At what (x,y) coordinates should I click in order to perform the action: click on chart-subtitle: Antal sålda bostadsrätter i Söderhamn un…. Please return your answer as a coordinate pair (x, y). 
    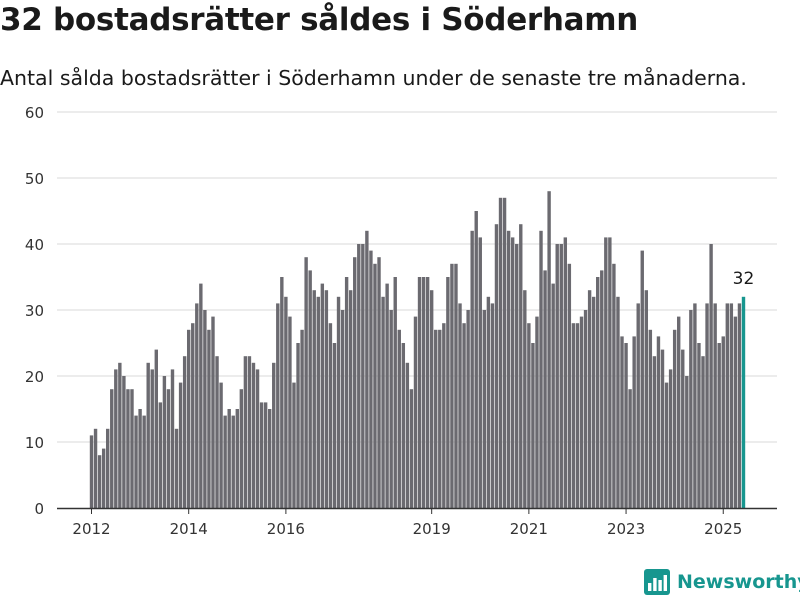
    Looking at the image, I should click on (373, 78).